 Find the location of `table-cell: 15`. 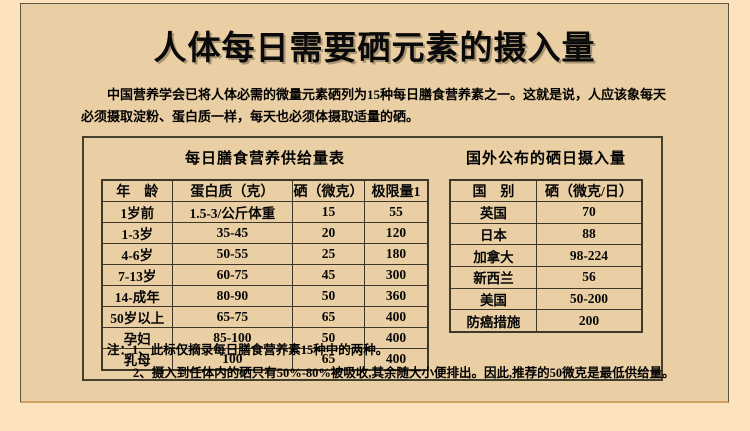

table-cell: 15 is located at coordinates (328, 212).